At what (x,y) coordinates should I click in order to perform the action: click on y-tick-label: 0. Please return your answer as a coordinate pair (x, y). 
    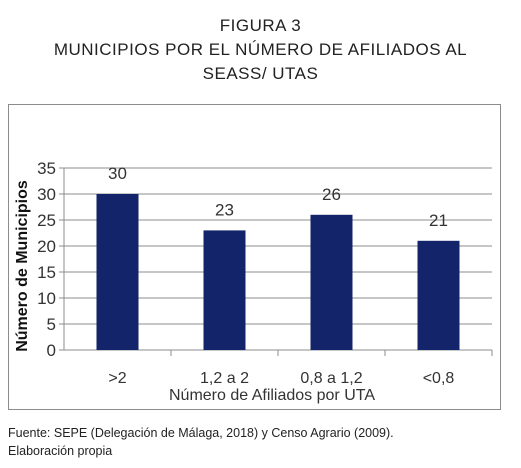
    Looking at the image, I should click on (51, 350).